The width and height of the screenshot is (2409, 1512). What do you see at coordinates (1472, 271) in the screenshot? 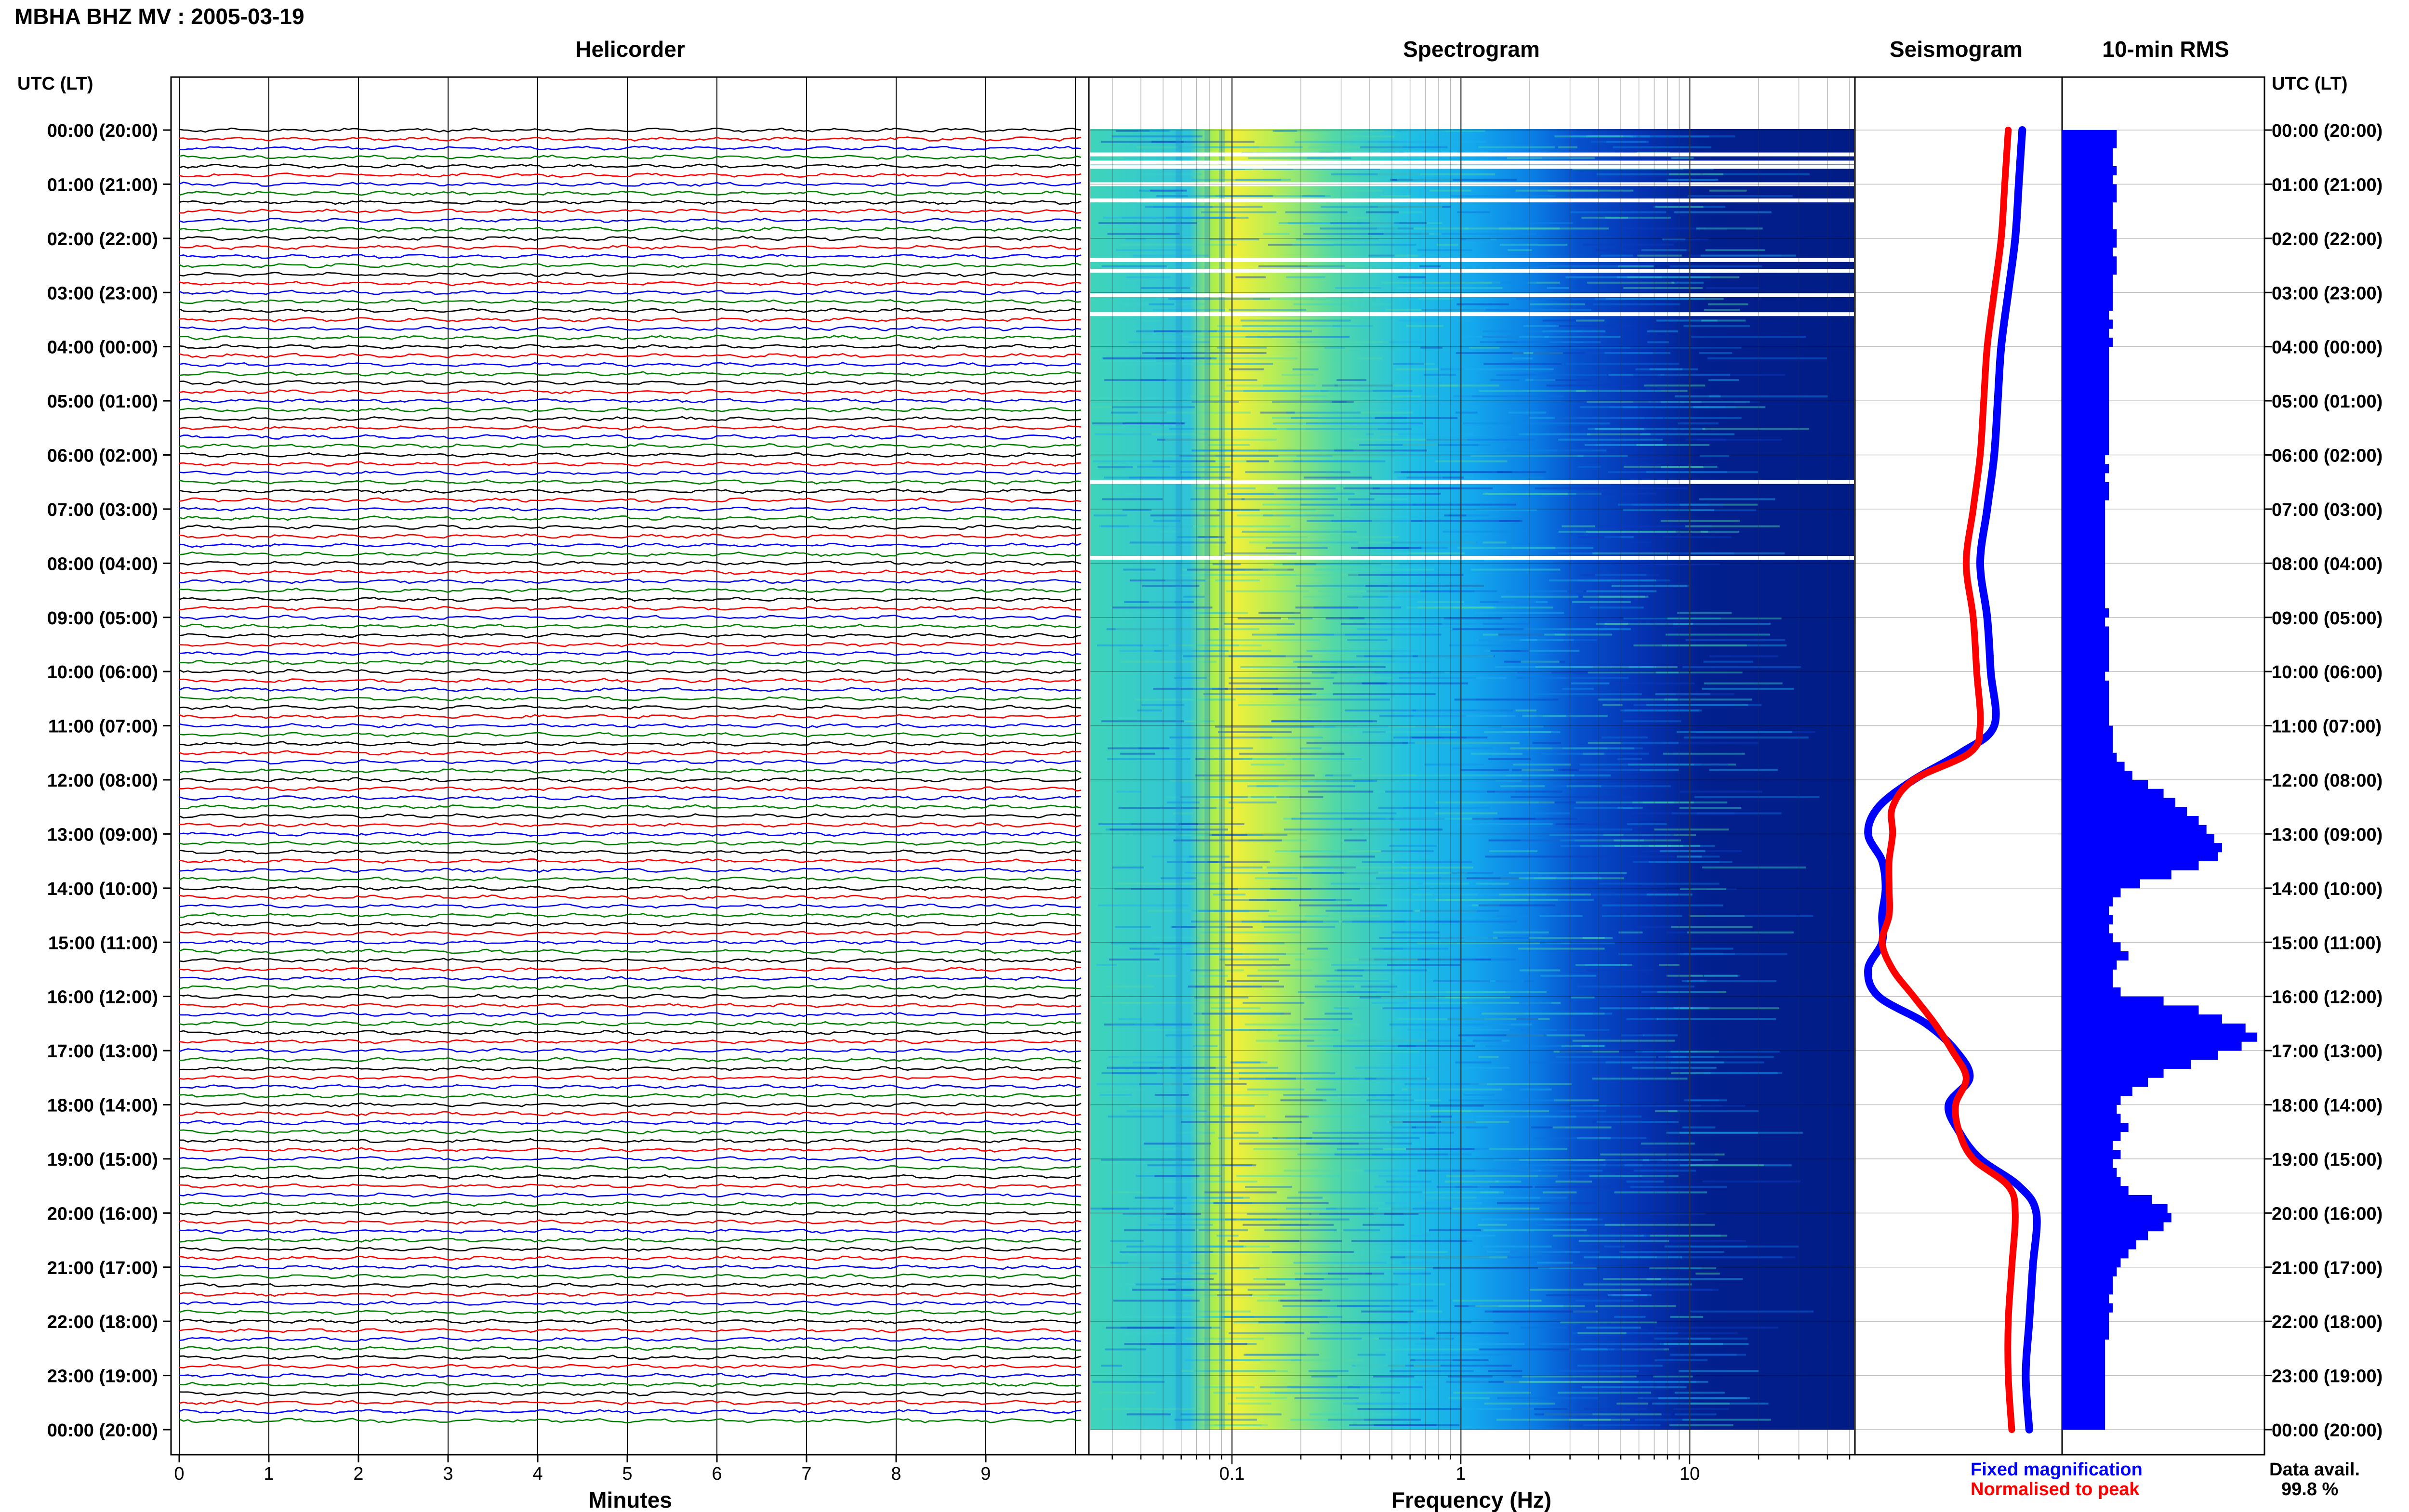
I see `spectrogram-gap` at bounding box center [1472, 271].